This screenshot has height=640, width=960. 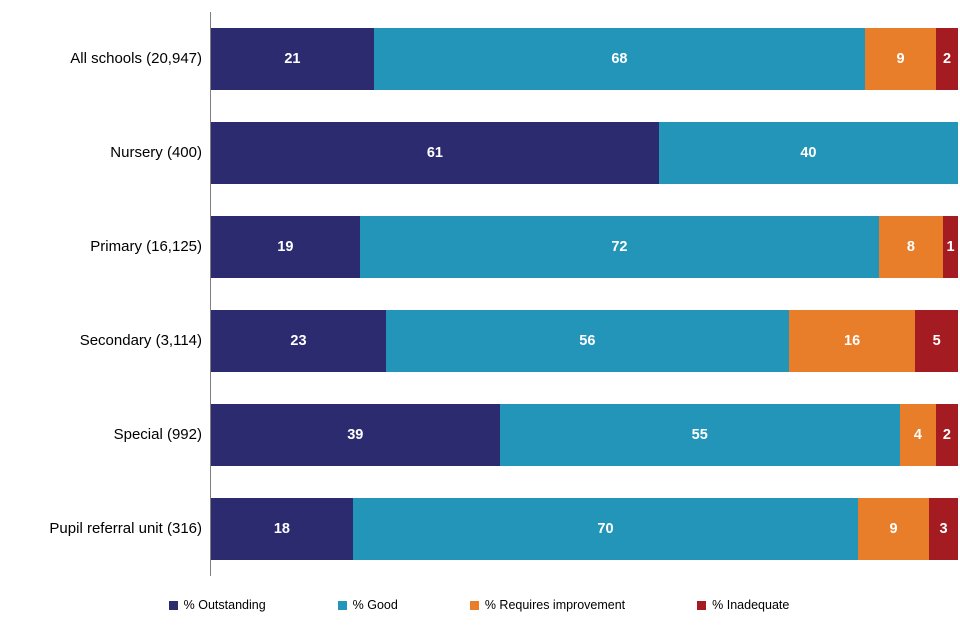 I want to click on legend-label: % Good, so click(x=375, y=605).